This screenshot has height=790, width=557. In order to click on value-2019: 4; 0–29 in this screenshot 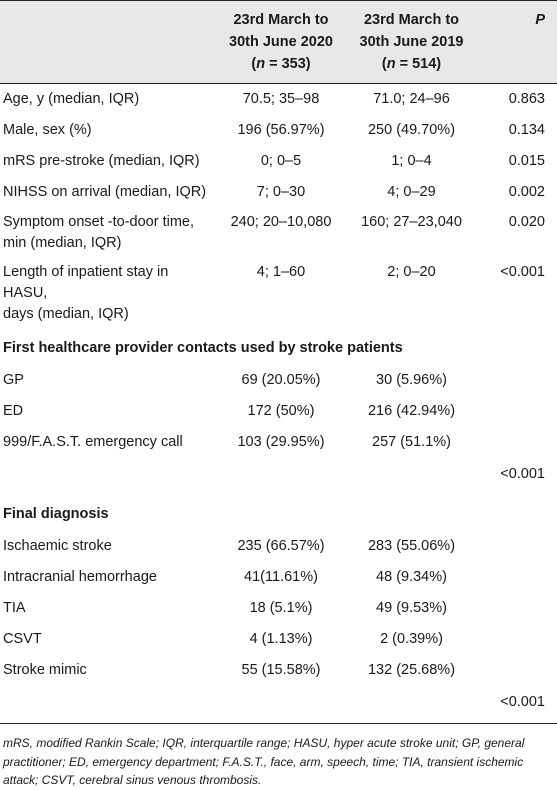, I will do `click(411, 192)`.